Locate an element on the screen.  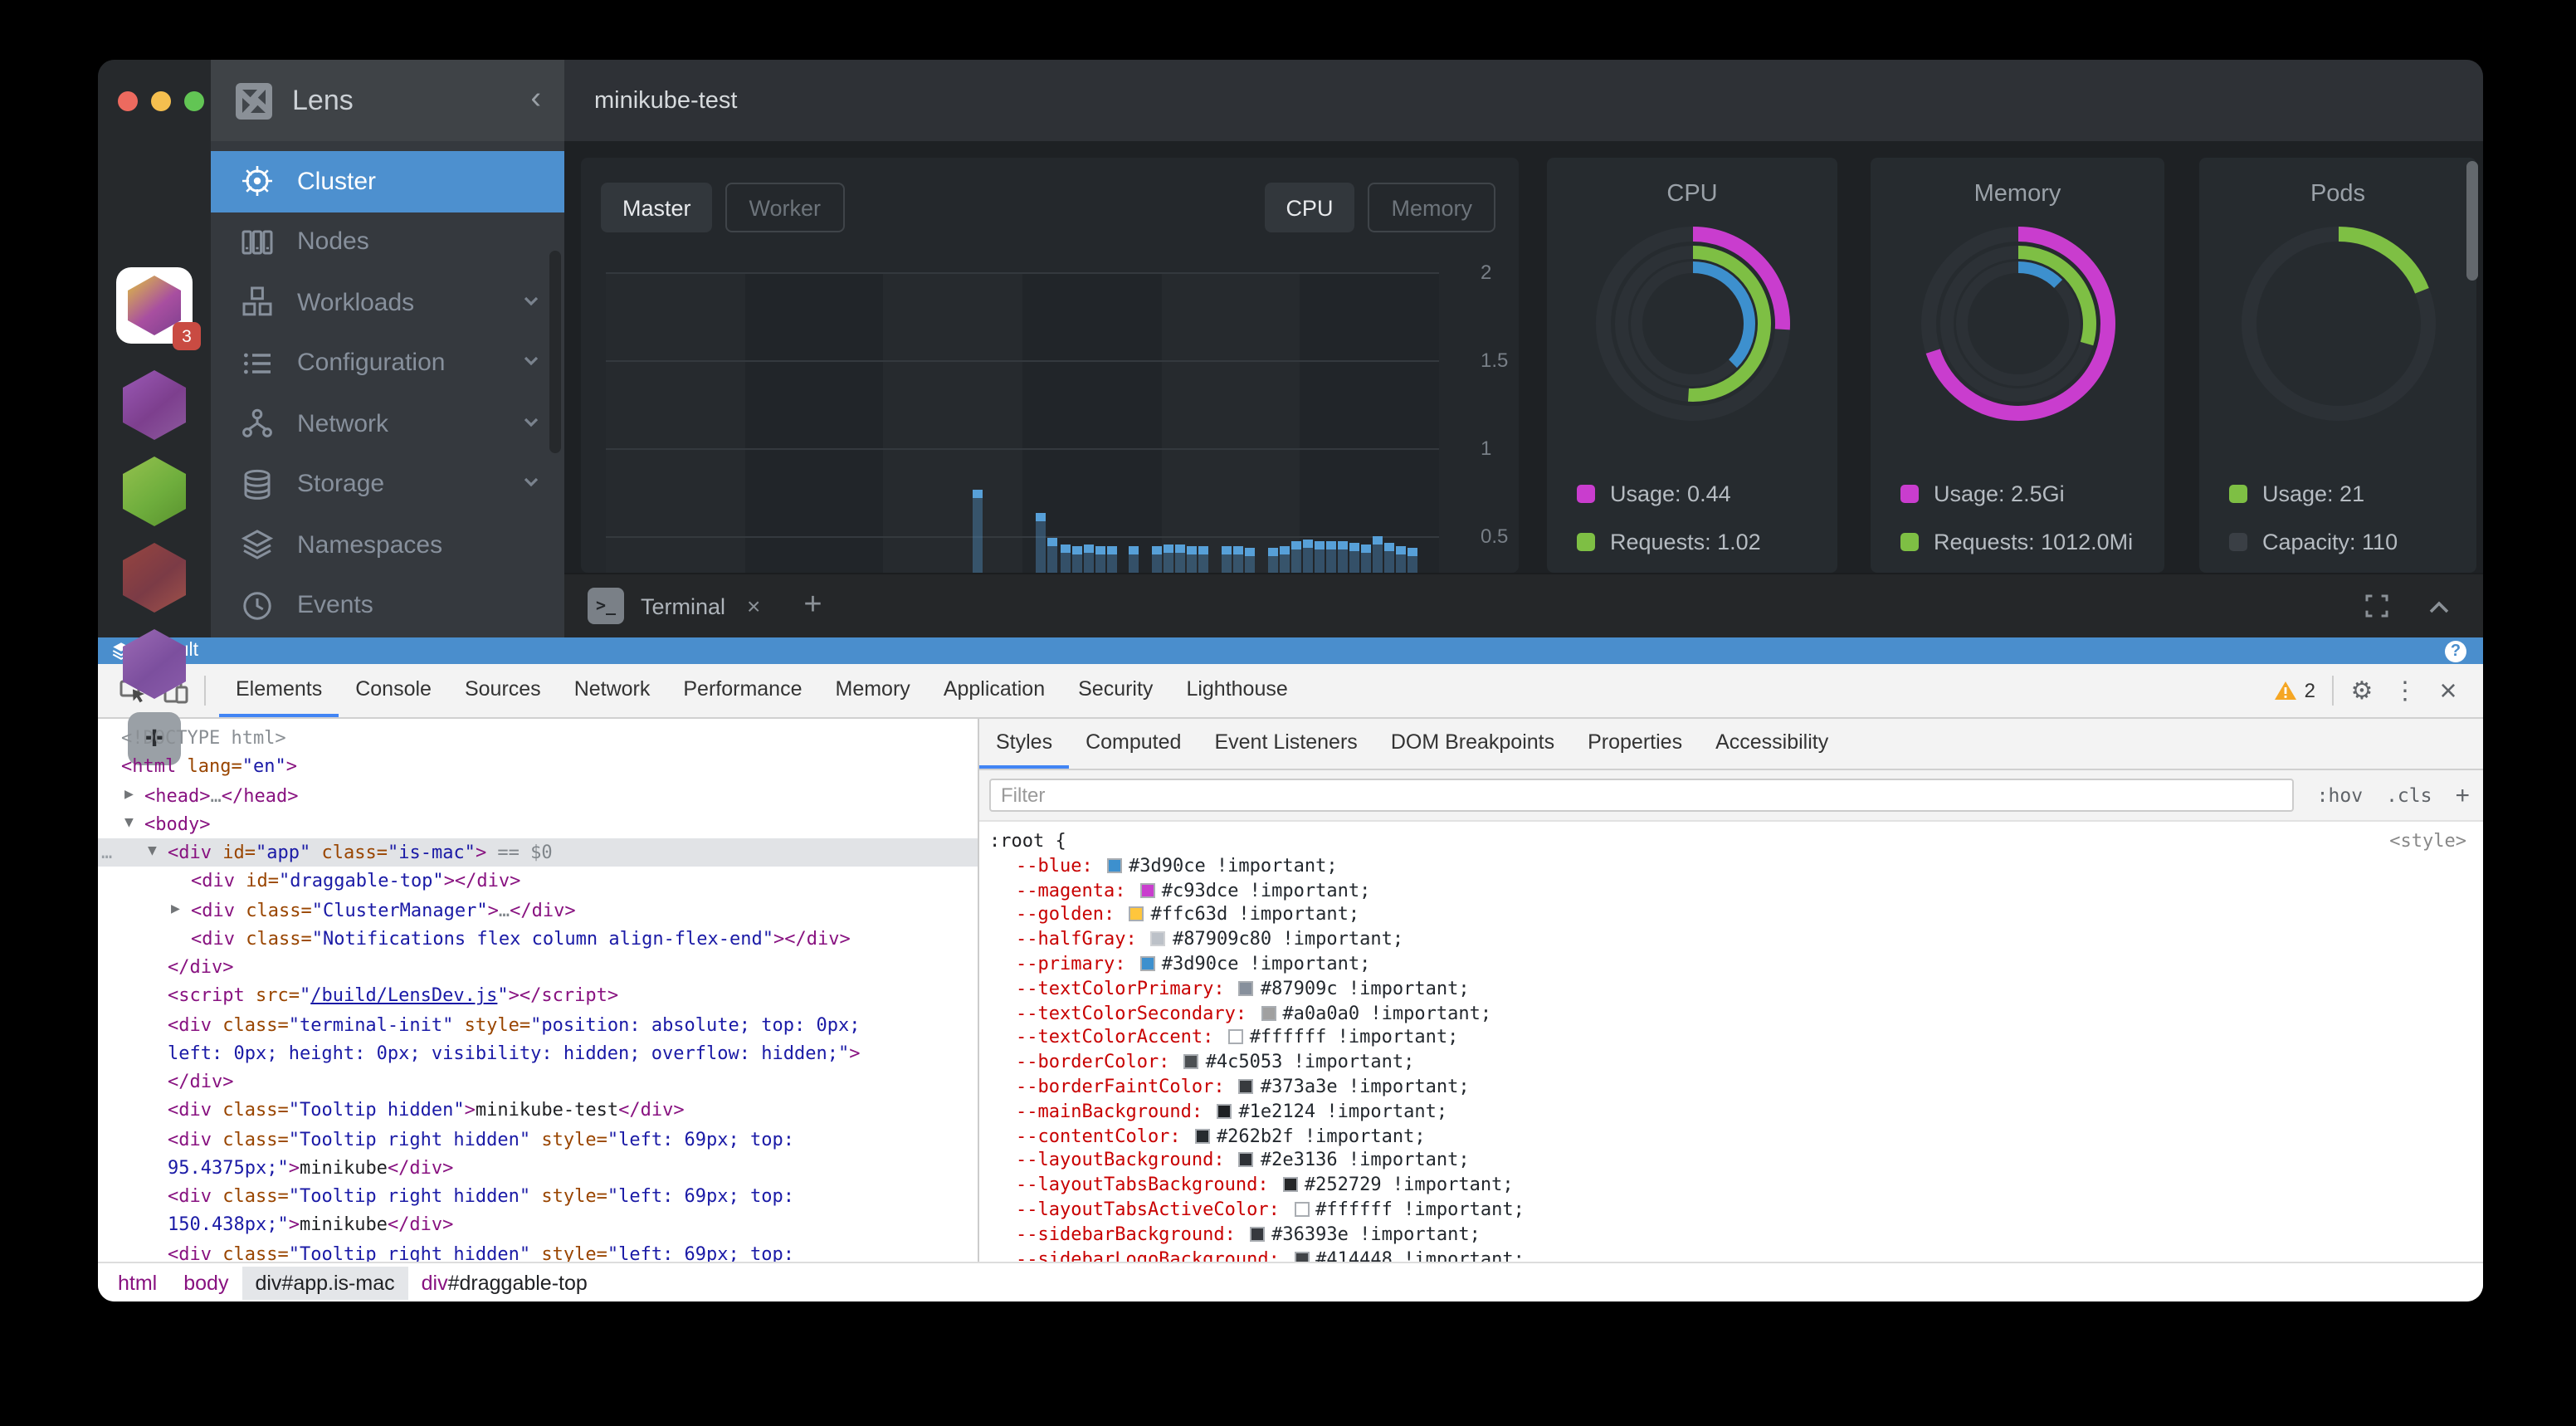
sidebar-item-events: Events is located at coordinates (388, 605).